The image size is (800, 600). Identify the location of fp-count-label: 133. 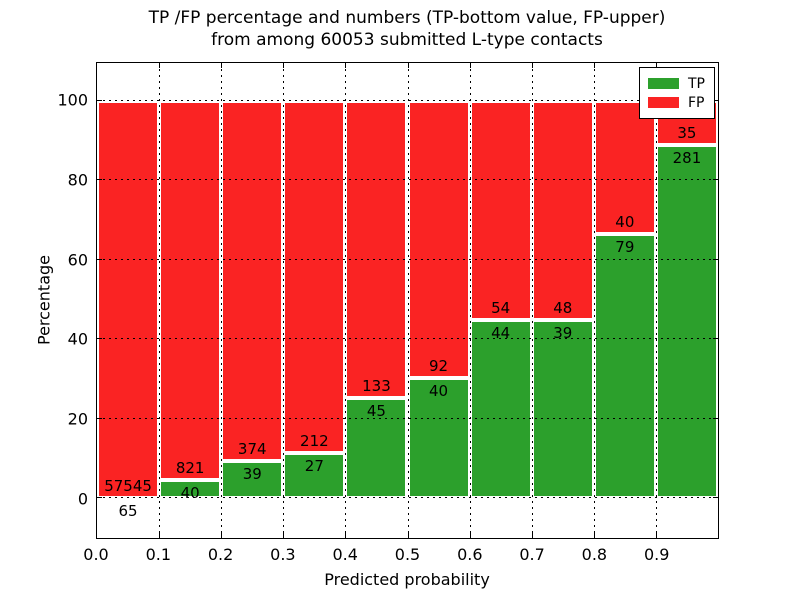
(376, 385).